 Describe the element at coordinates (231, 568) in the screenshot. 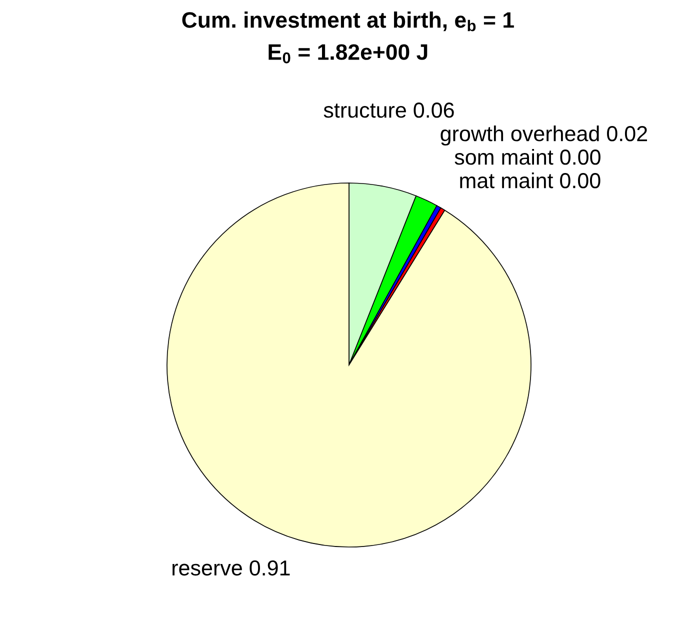

I see `slice-label: reserve 0.91` at that location.